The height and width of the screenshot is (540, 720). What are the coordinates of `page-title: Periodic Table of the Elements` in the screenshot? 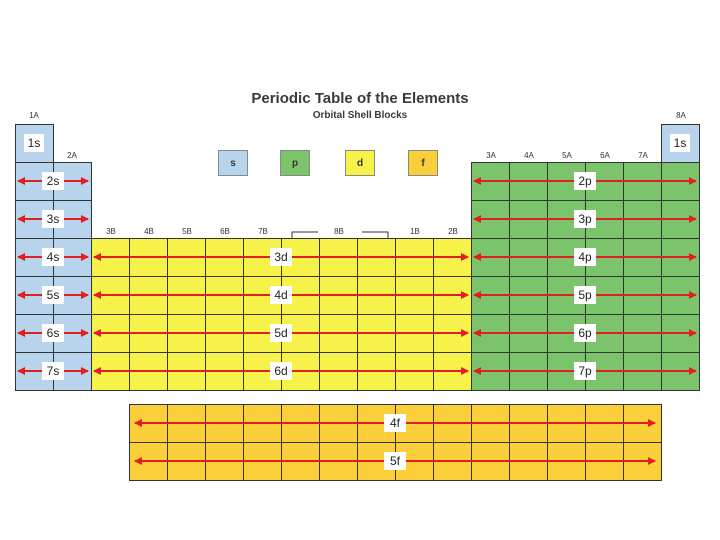 It's located at (360, 98).